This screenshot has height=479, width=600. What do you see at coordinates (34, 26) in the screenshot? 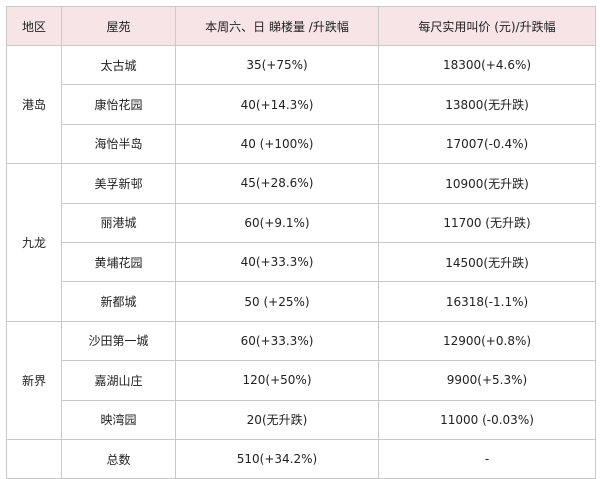
I see `header-region: 地区` at bounding box center [34, 26].